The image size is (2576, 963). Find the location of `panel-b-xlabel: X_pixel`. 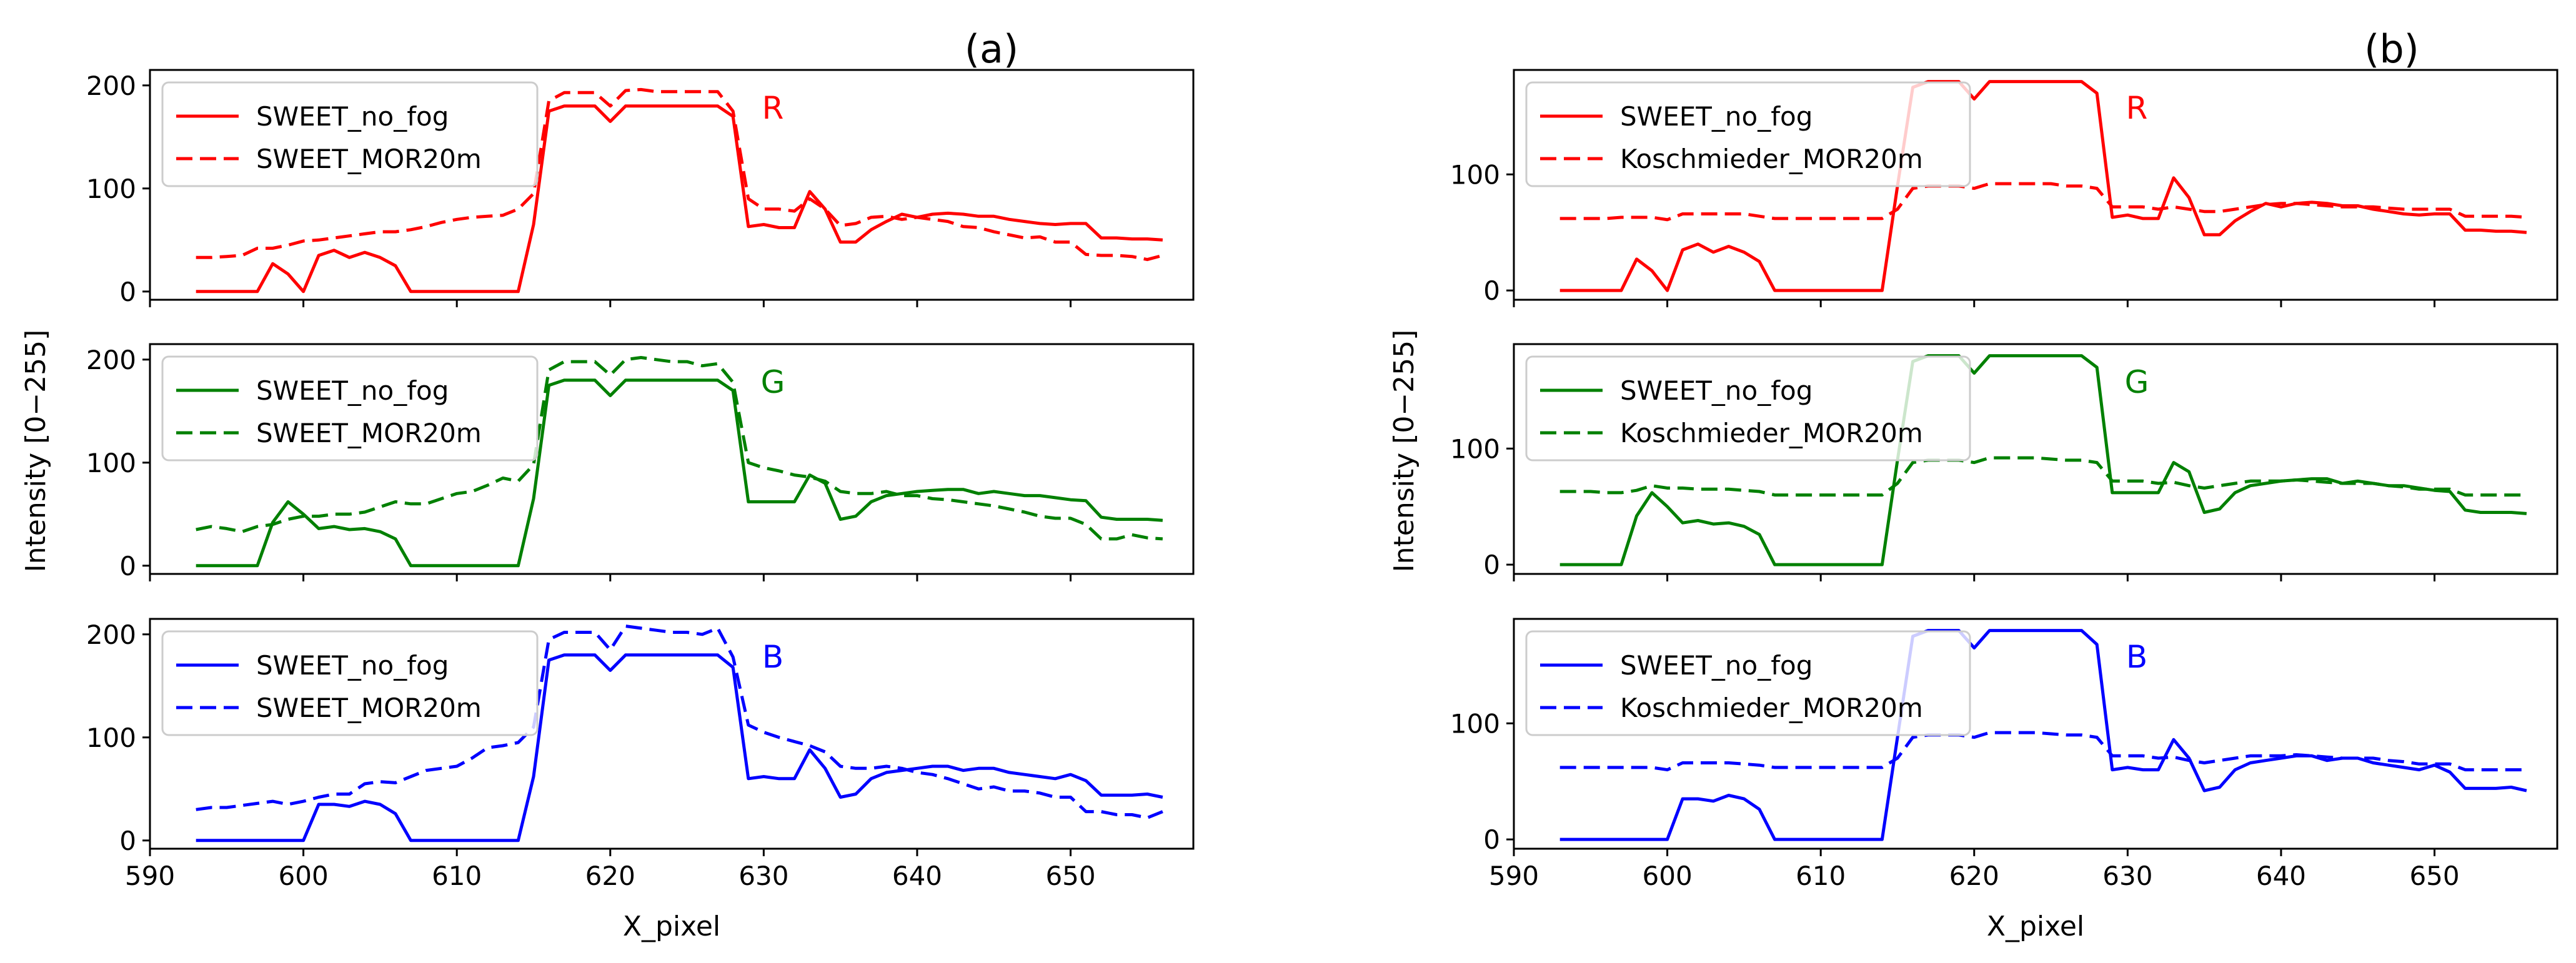

panel-b-xlabel: X_pixel is located at coordinates (2035, 926).